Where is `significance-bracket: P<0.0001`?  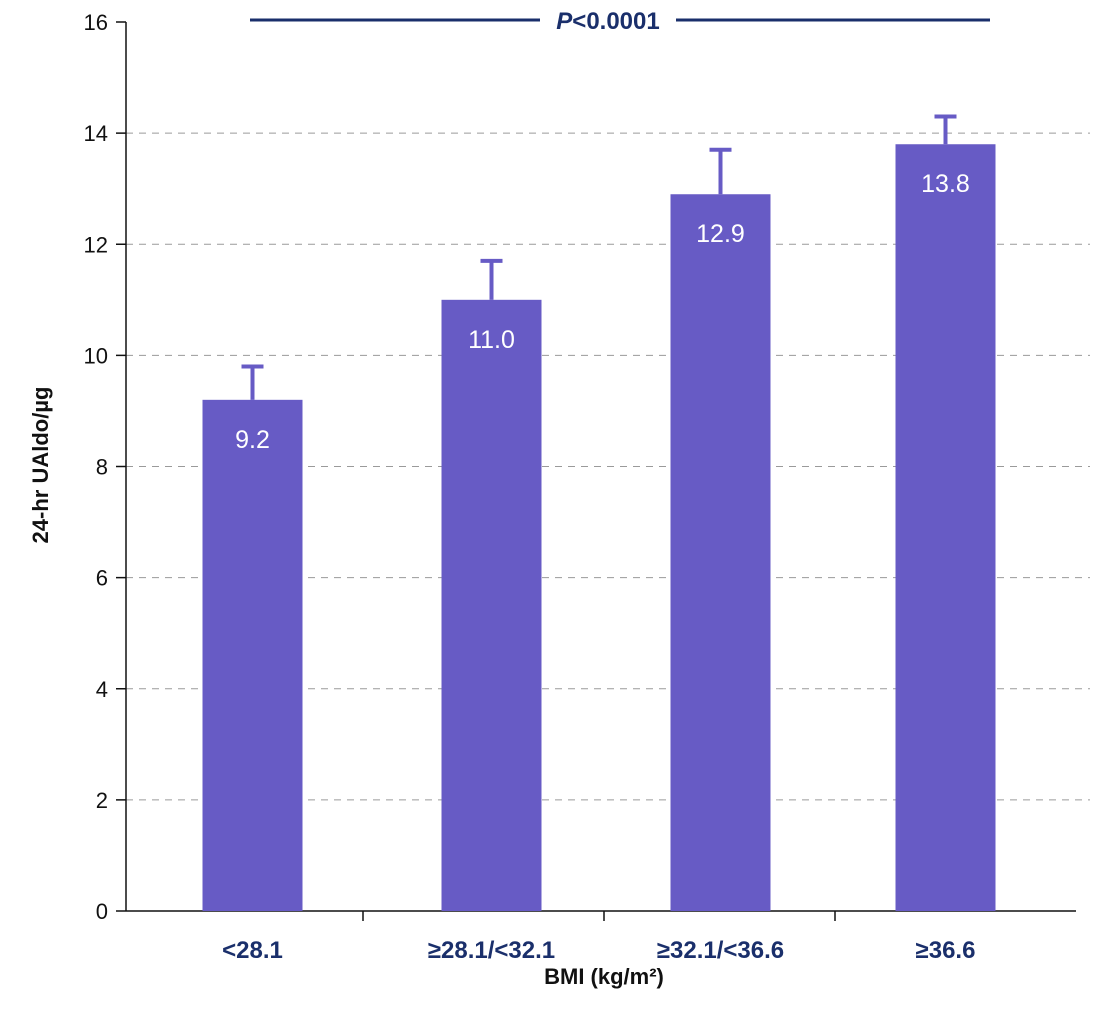
significance-bracket: P<0.0001 is located at coordinates (620, 21).